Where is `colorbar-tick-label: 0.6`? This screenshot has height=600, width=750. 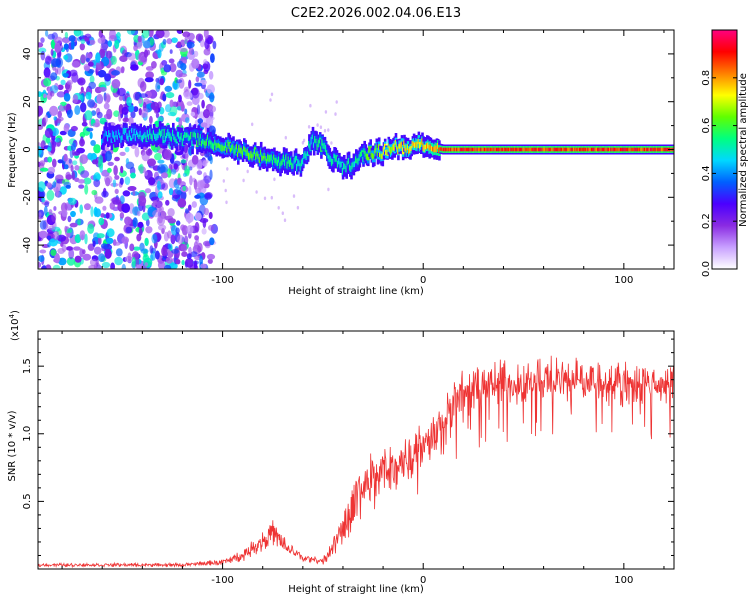 colorbar-tick-label: 0.6 is located at coordinates (706, 126).